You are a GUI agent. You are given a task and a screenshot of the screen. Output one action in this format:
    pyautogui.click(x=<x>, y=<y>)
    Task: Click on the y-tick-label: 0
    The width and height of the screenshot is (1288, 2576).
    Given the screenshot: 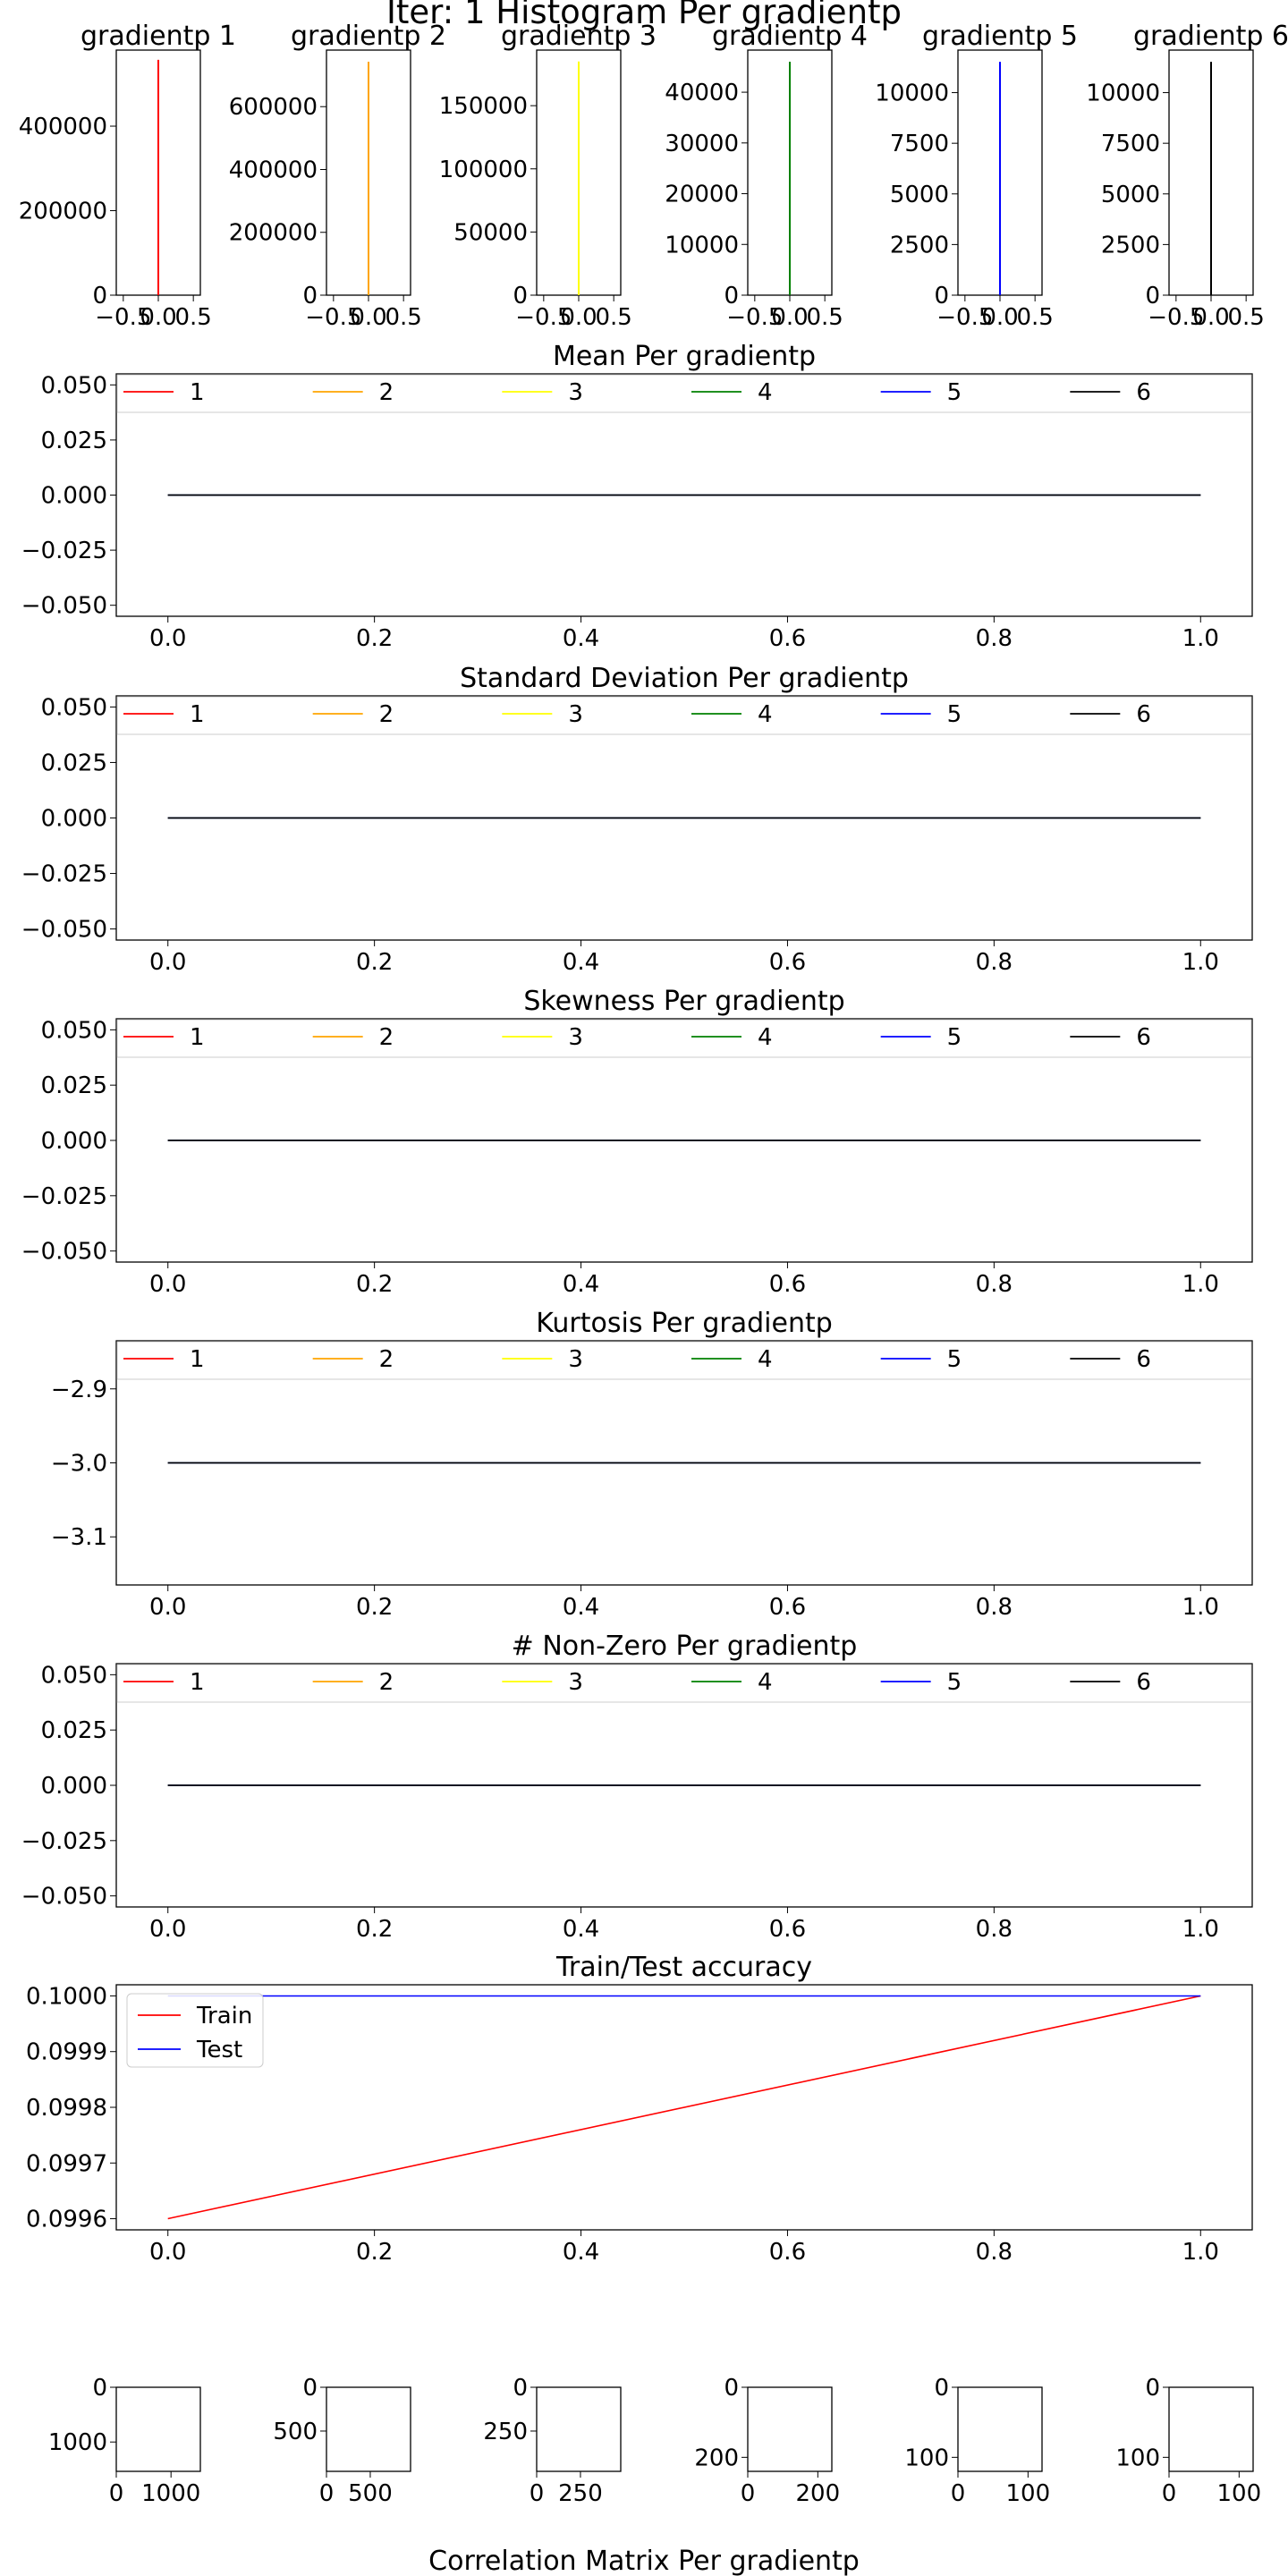 What is the action you would take?
    pyautogui.click(x=1152, y=296)
    